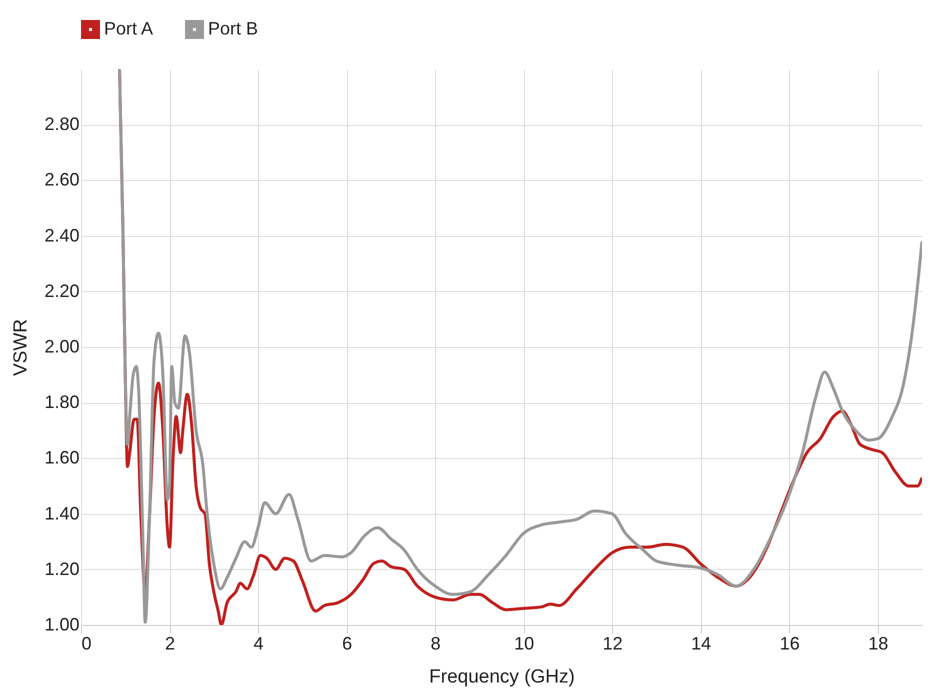 This screenshot has height=696, width=930. Describe the element at coordinates (62, 513) in the screenshot. I see `y-tick-label: 1.40` at that location.